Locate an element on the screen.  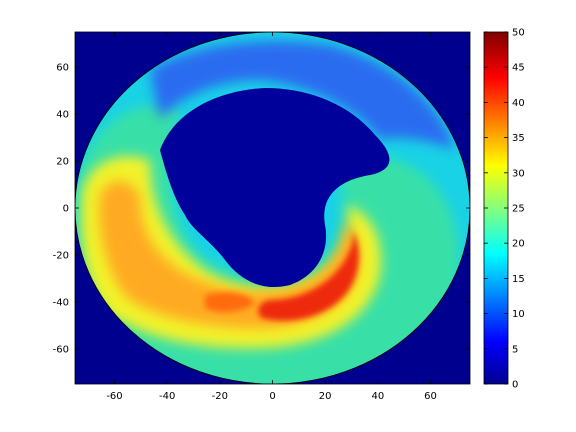
field-peak-red is located at coordinates (308, 275).